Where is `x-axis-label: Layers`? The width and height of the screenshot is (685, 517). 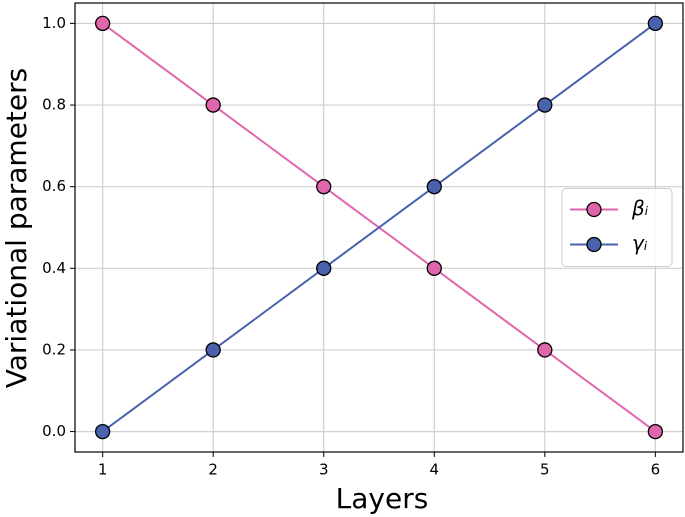
x-axis-label: Layers is located at coordinates (382, 498).